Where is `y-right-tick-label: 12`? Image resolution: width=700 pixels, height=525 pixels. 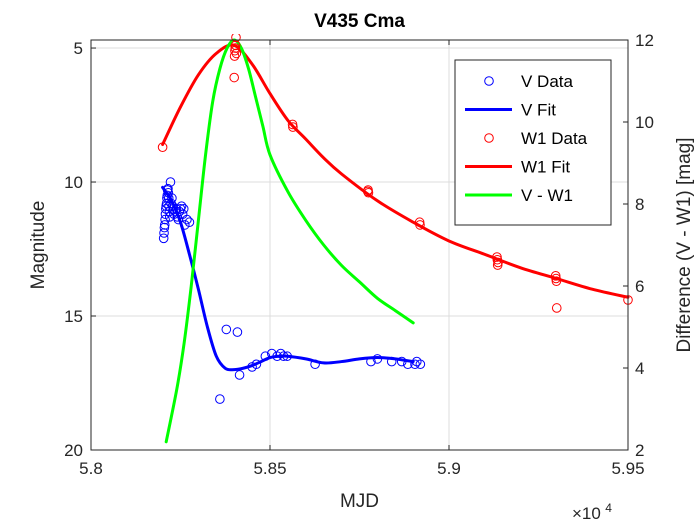 y-right-tick-label: 12 is located at coordinates (644, 40).